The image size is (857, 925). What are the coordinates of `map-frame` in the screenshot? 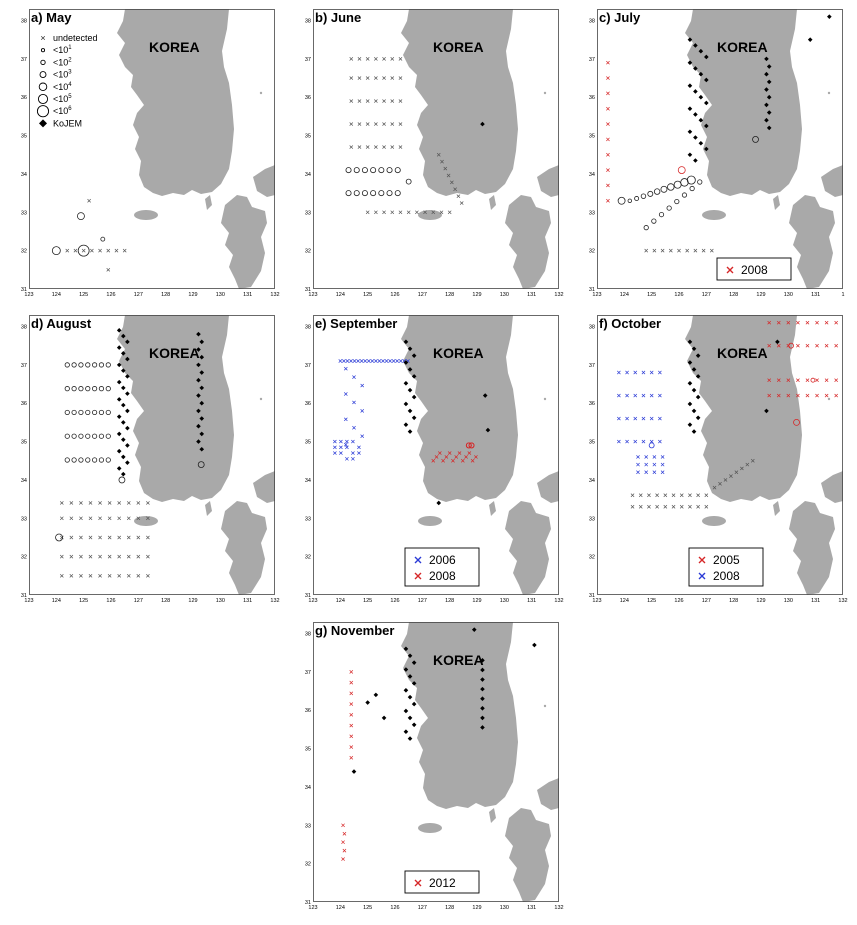 It's located at (720, 149).